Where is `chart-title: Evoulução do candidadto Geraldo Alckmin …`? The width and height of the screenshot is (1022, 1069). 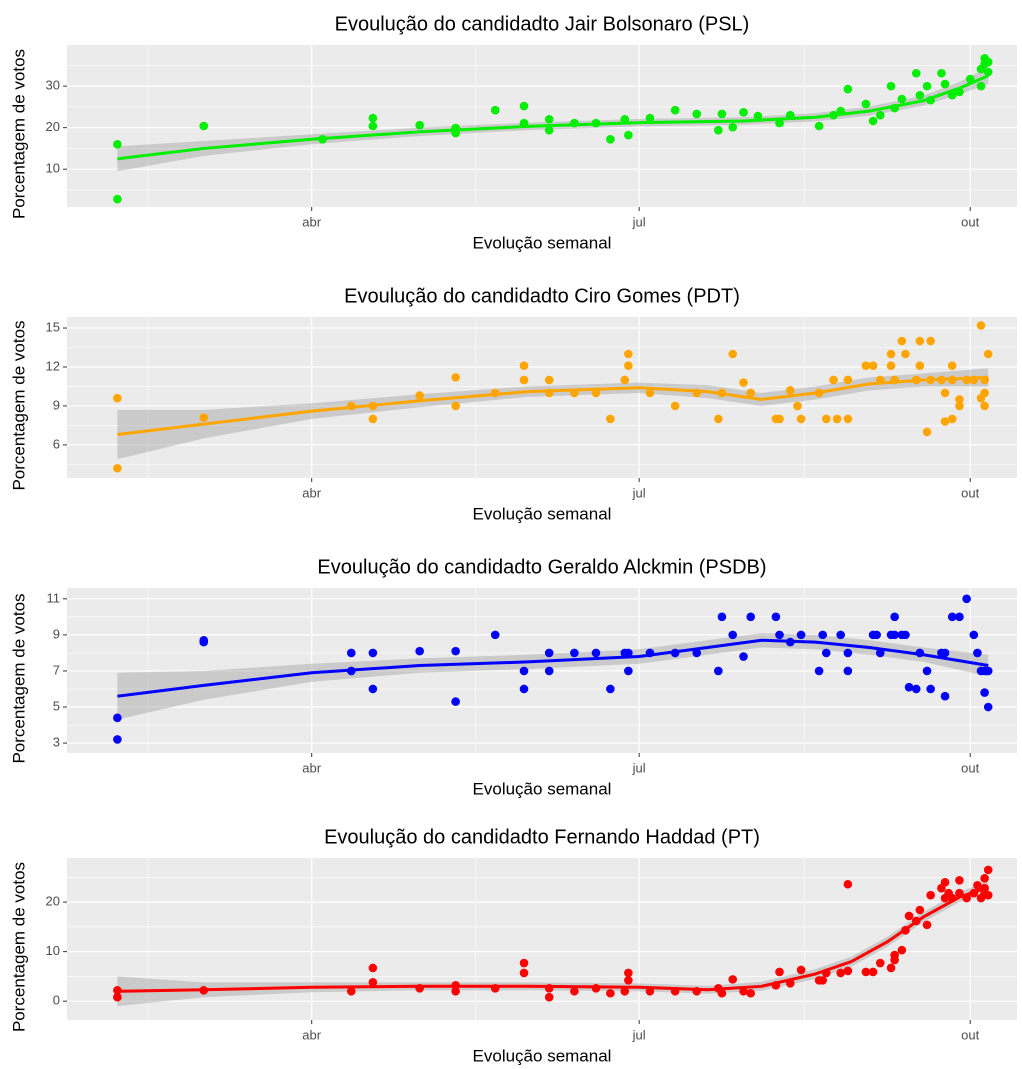
chart-title: Evoulução do candidadto Geraldo Alckmin … is located at coordinates (541, 567).